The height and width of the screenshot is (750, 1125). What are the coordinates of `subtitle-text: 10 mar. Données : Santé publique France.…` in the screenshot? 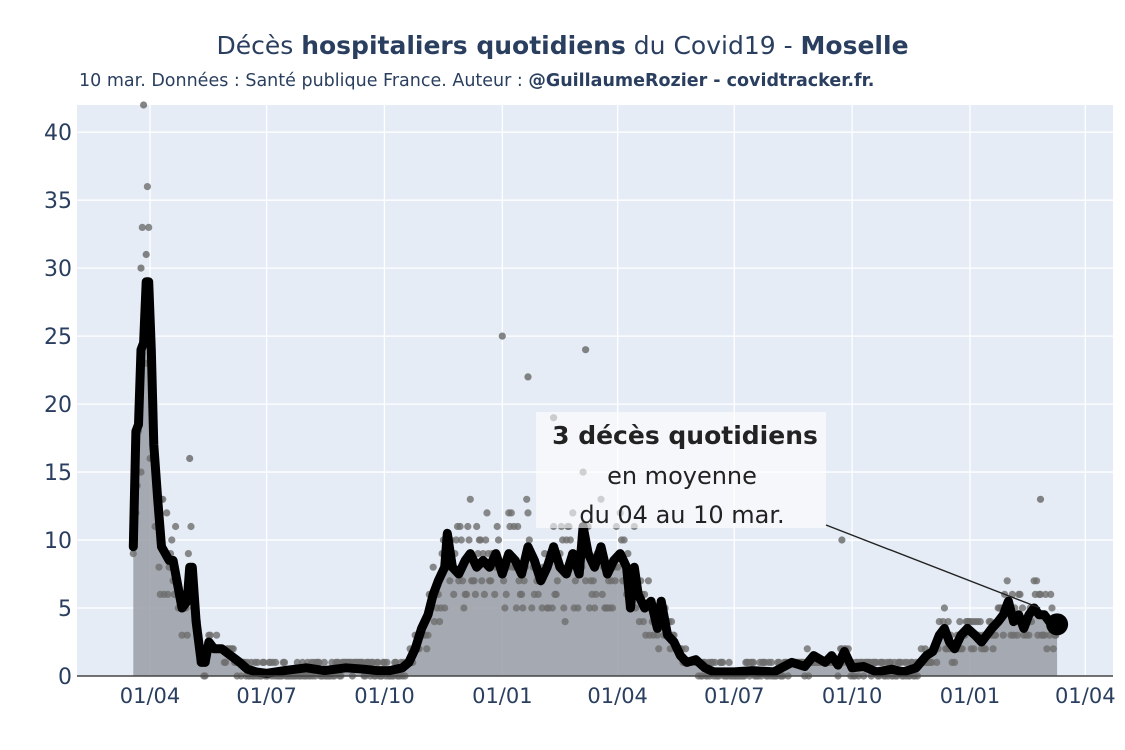 It's located at (304, 81).